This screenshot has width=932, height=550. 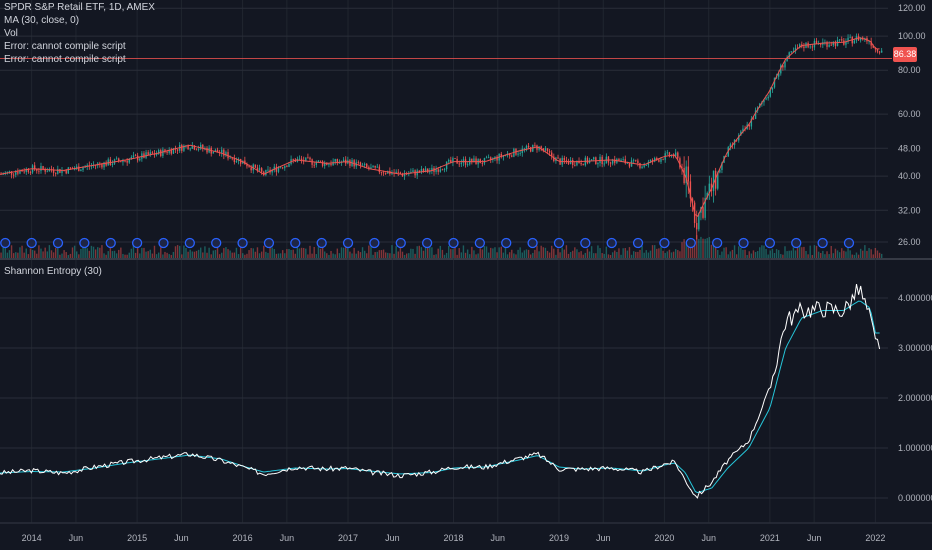 What do you see at coordinates (42, 20) in the screenshot?
I see `legend-ma: MA (30, close, 0)` at bounding box center [42, 20].